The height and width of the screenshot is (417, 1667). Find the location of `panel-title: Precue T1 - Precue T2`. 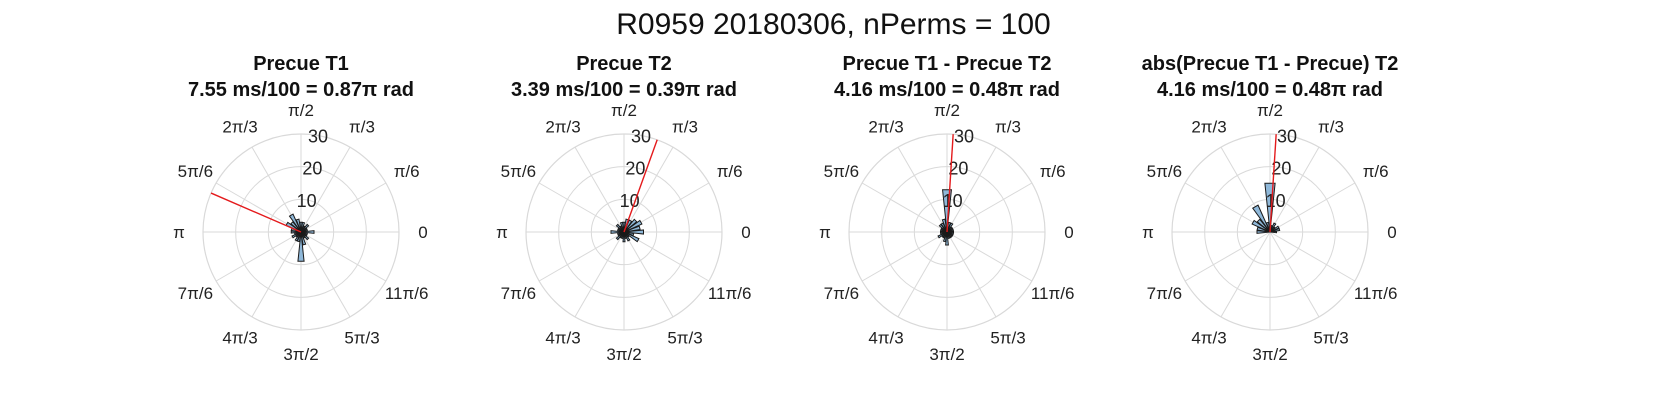

panel-title: Precue T1 - Precue T2 is located at coordinates (947, 64).